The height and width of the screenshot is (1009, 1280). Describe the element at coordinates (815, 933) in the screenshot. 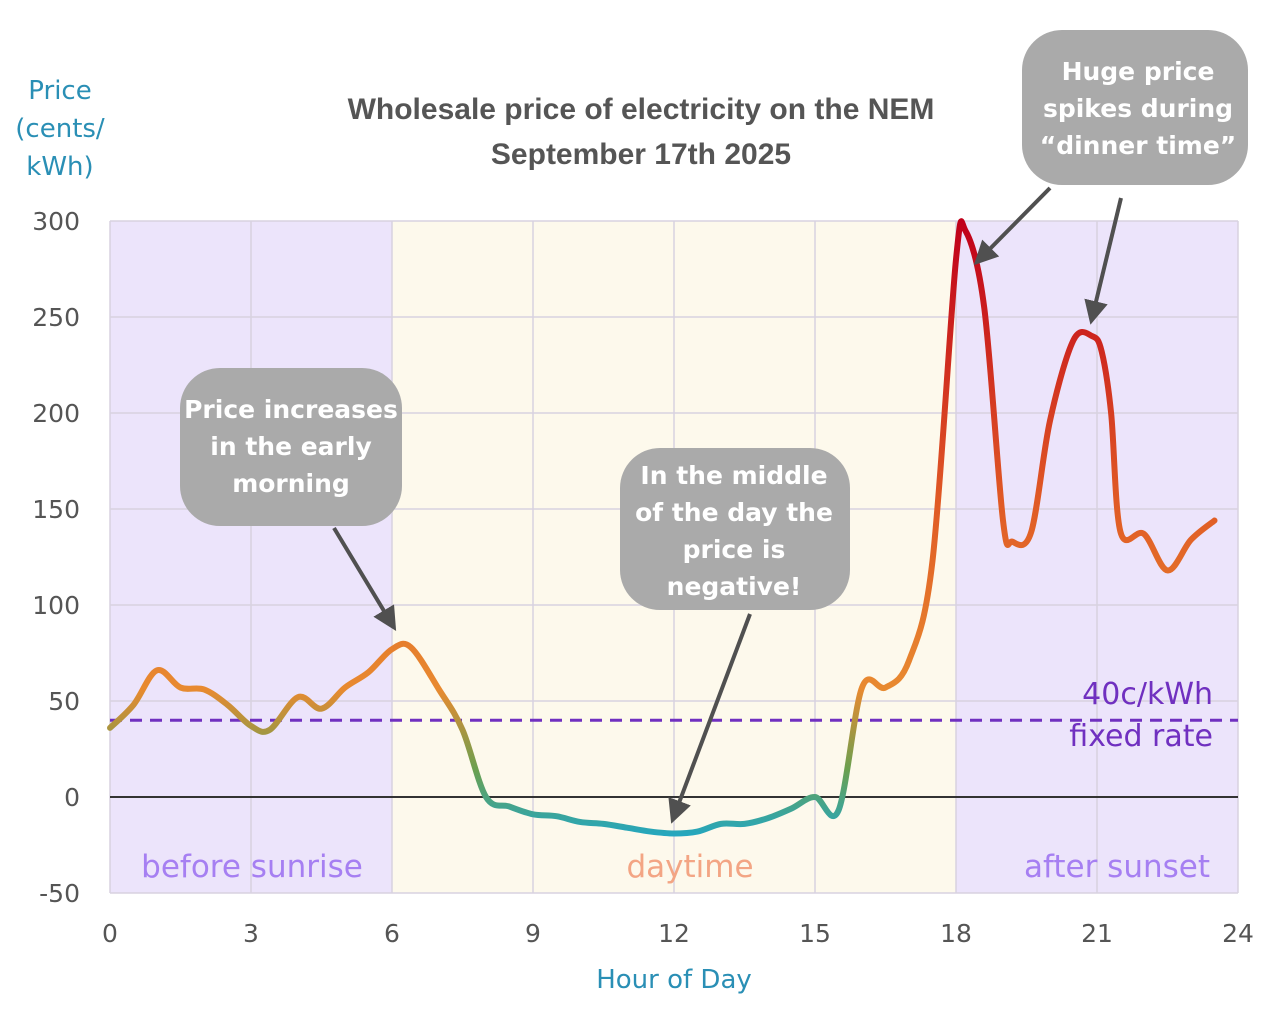

I see `x-tick-label: 15` at that location.